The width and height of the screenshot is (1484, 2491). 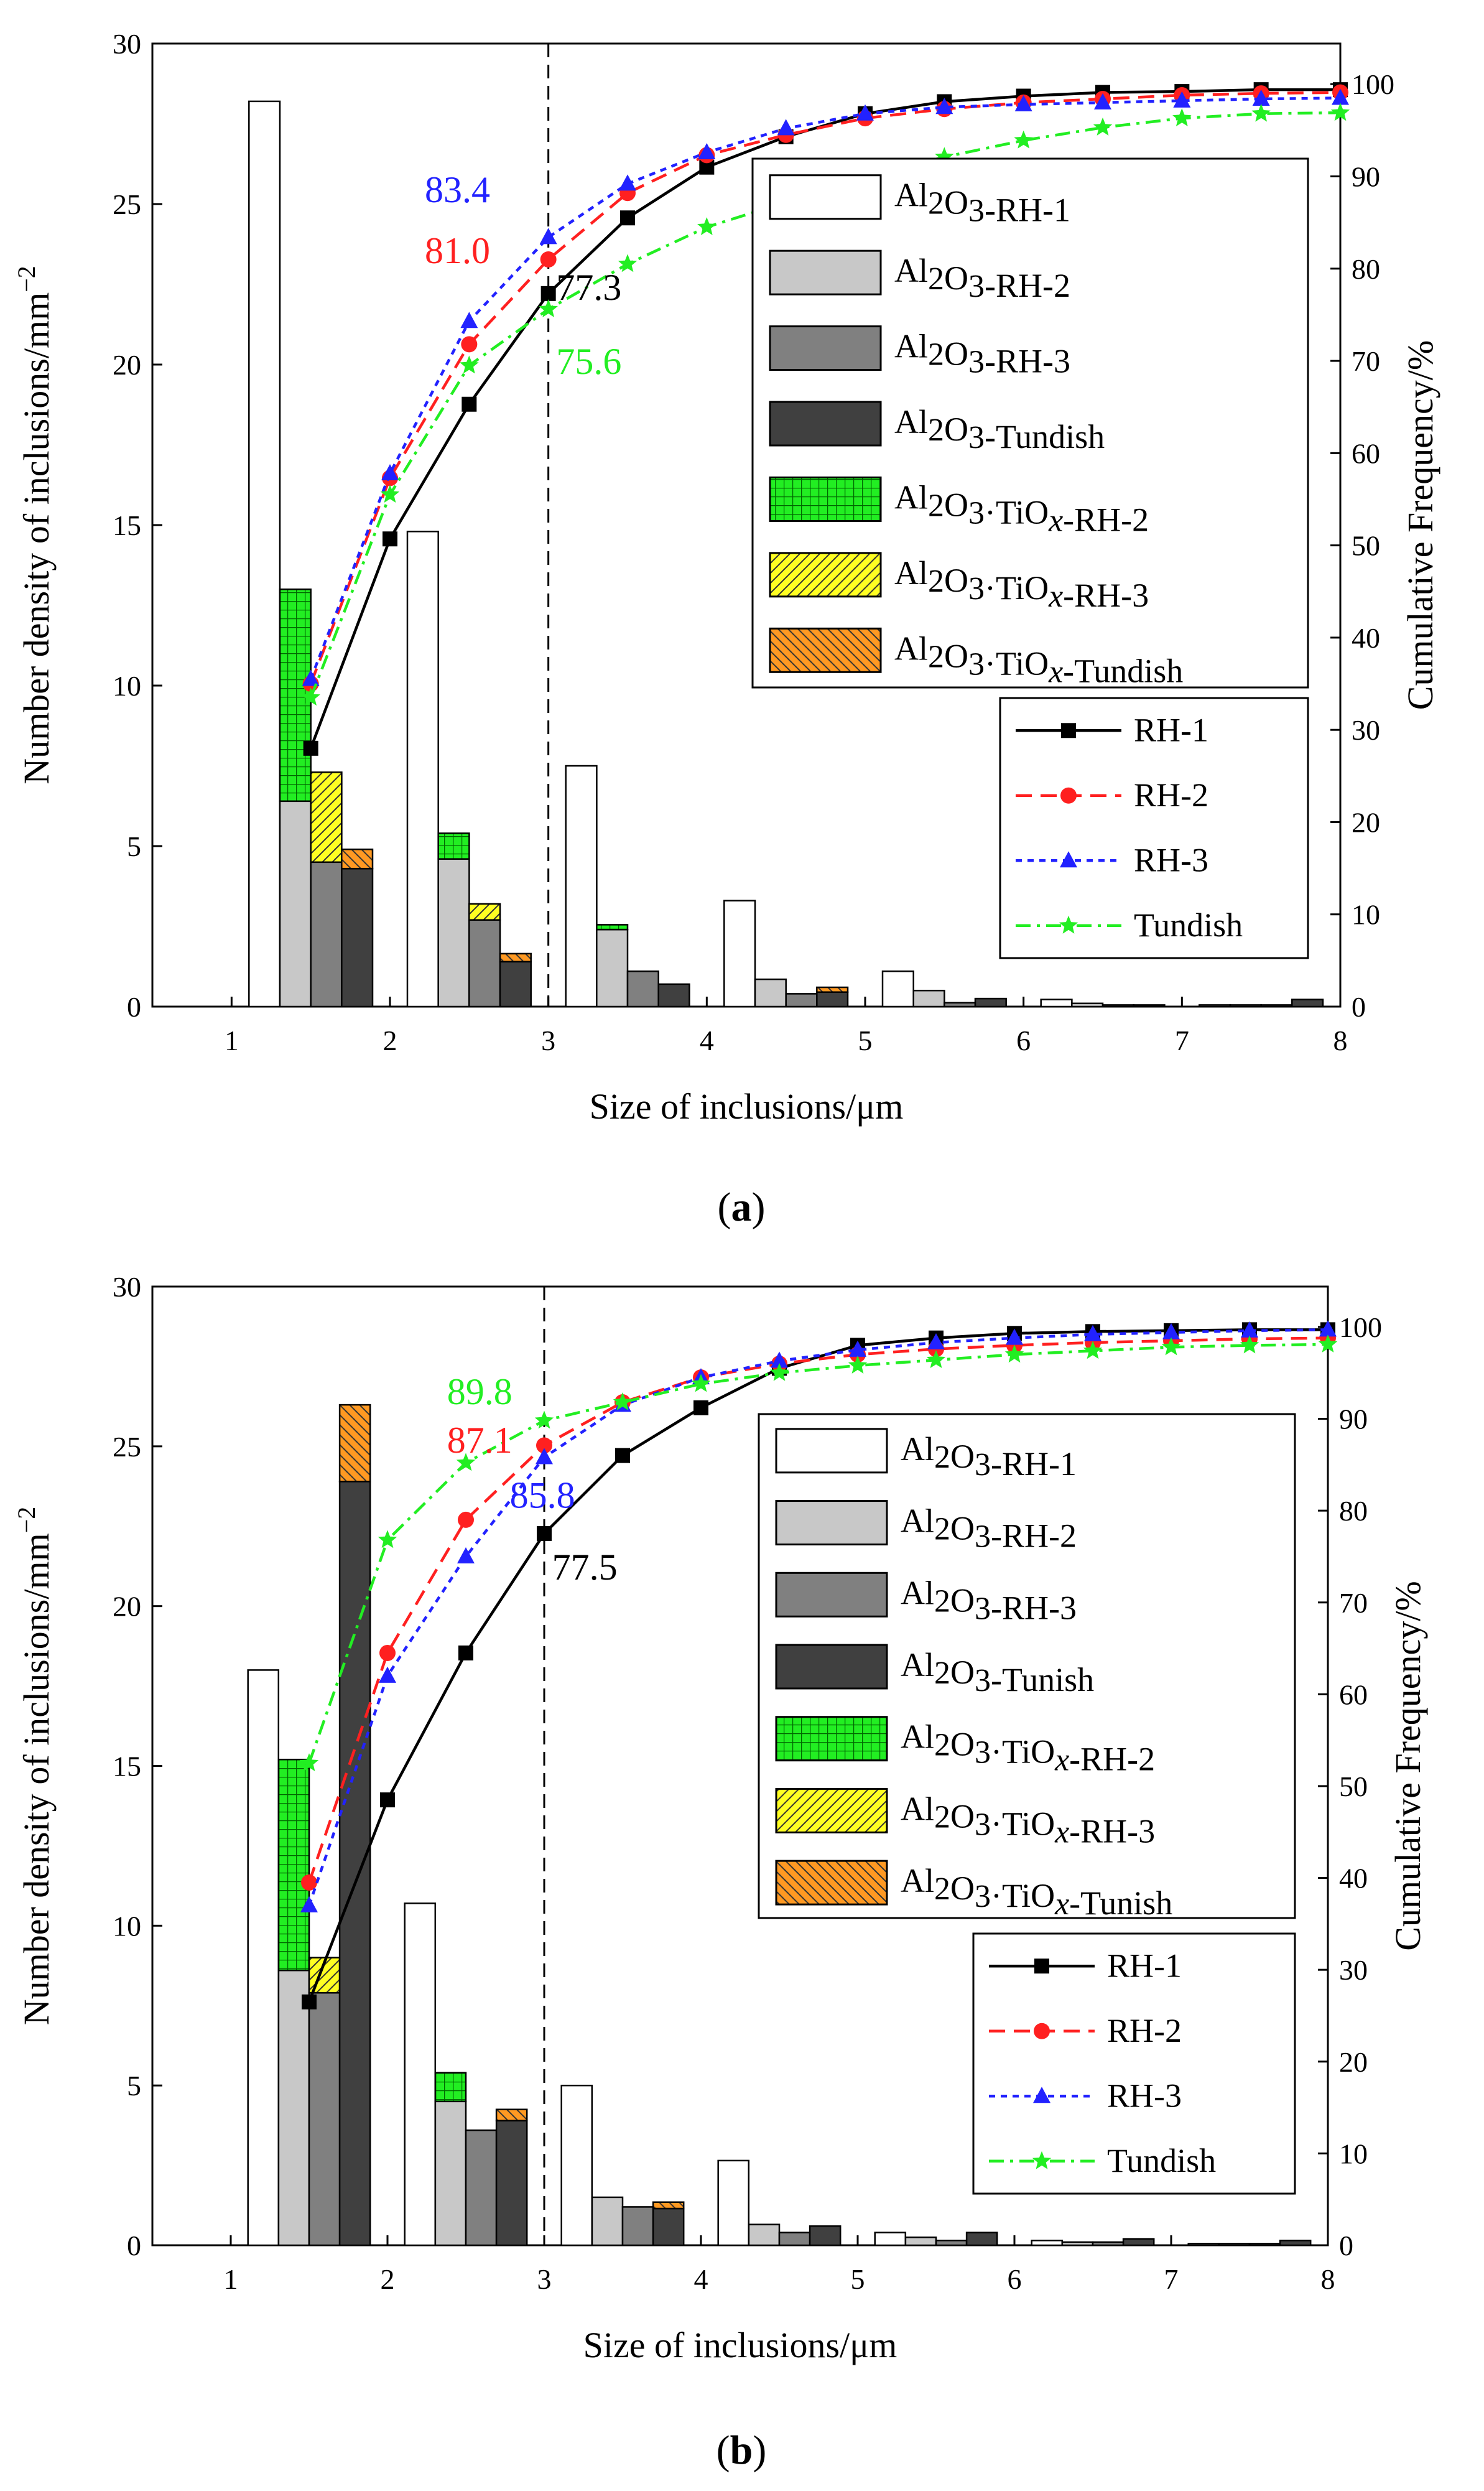 What do you see at coordinates (826, 272) in the screenshot?
I see `legend-swatch-rh2` at bounding box center [826, 272].